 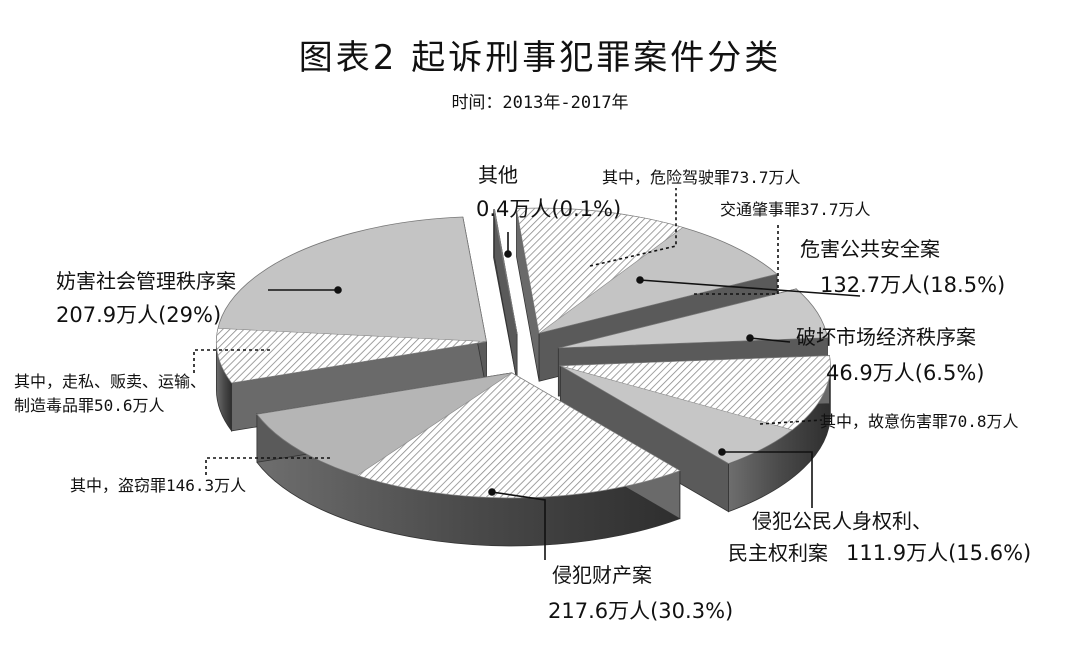 I want to click on chart-subtitle: 时间：2013年-2017年, so click(x=540, y=103).